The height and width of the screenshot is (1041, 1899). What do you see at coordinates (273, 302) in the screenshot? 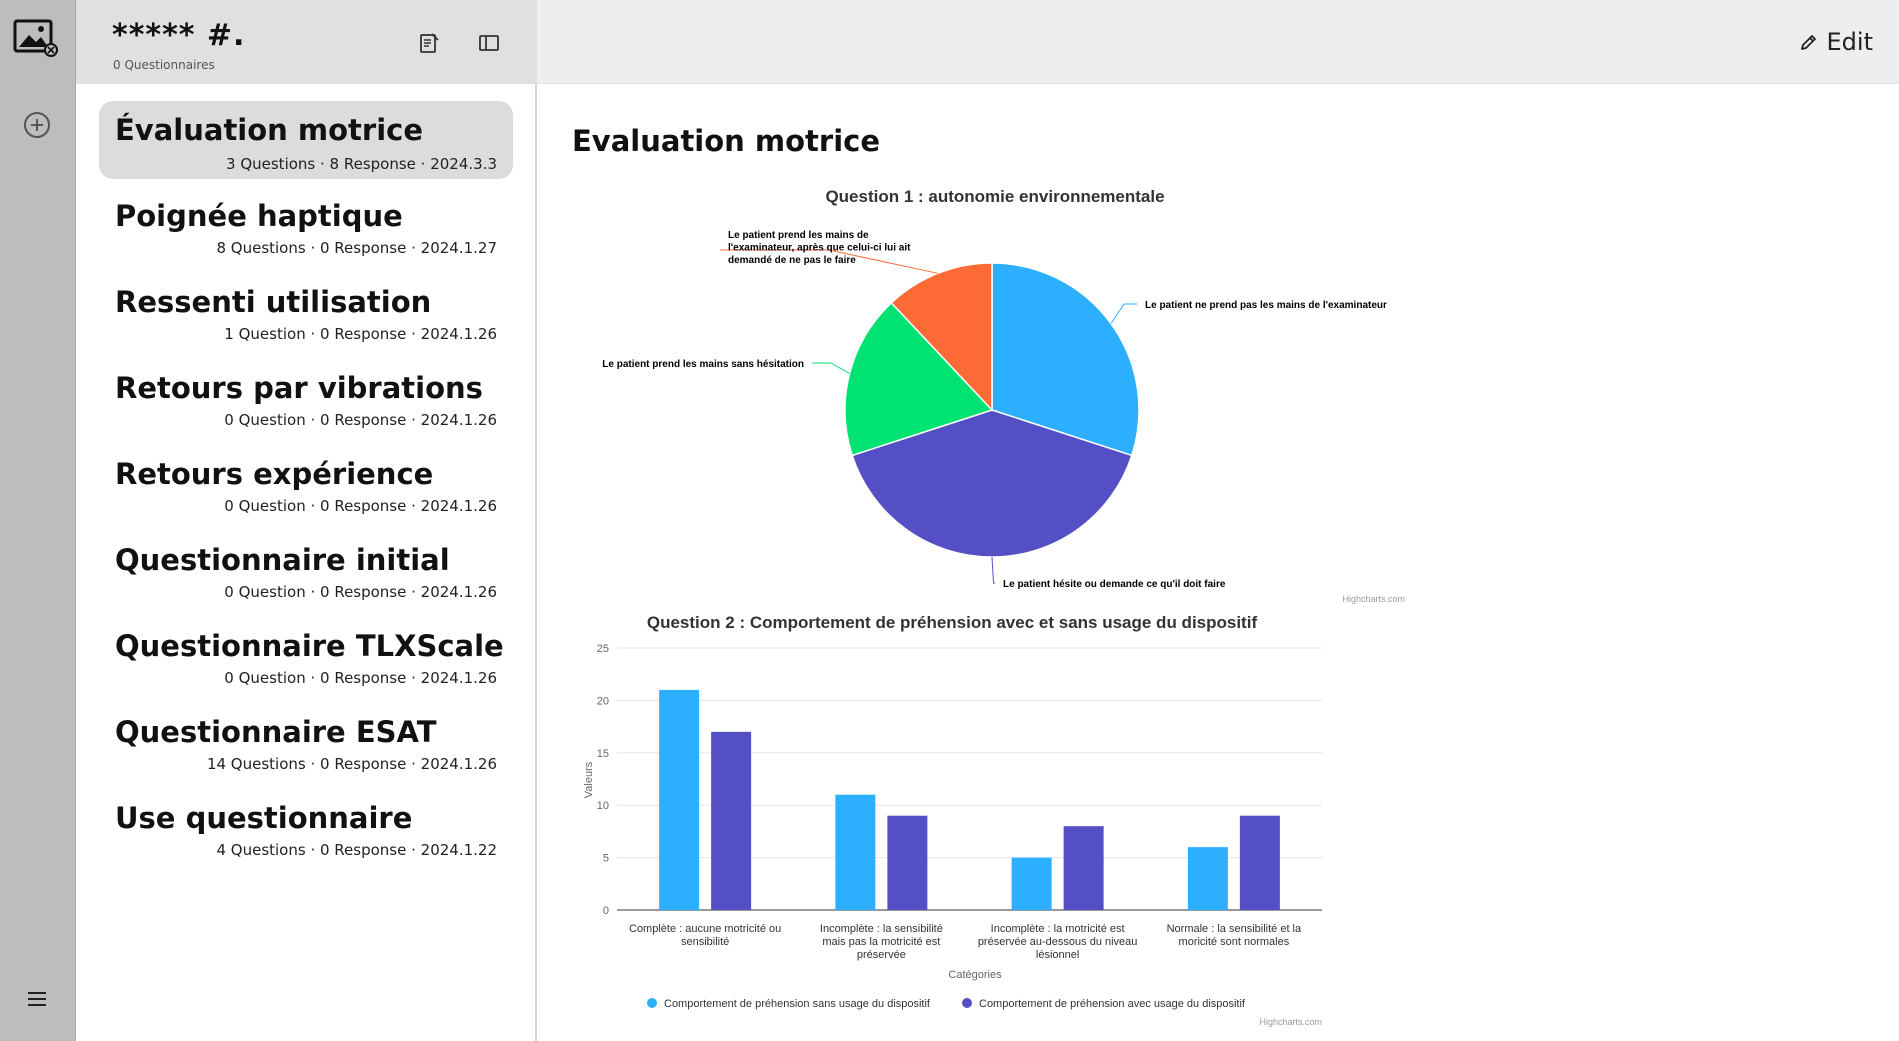
I see `questionnaire-name: Ressenti utilisation` at bounding box center [273, 302].